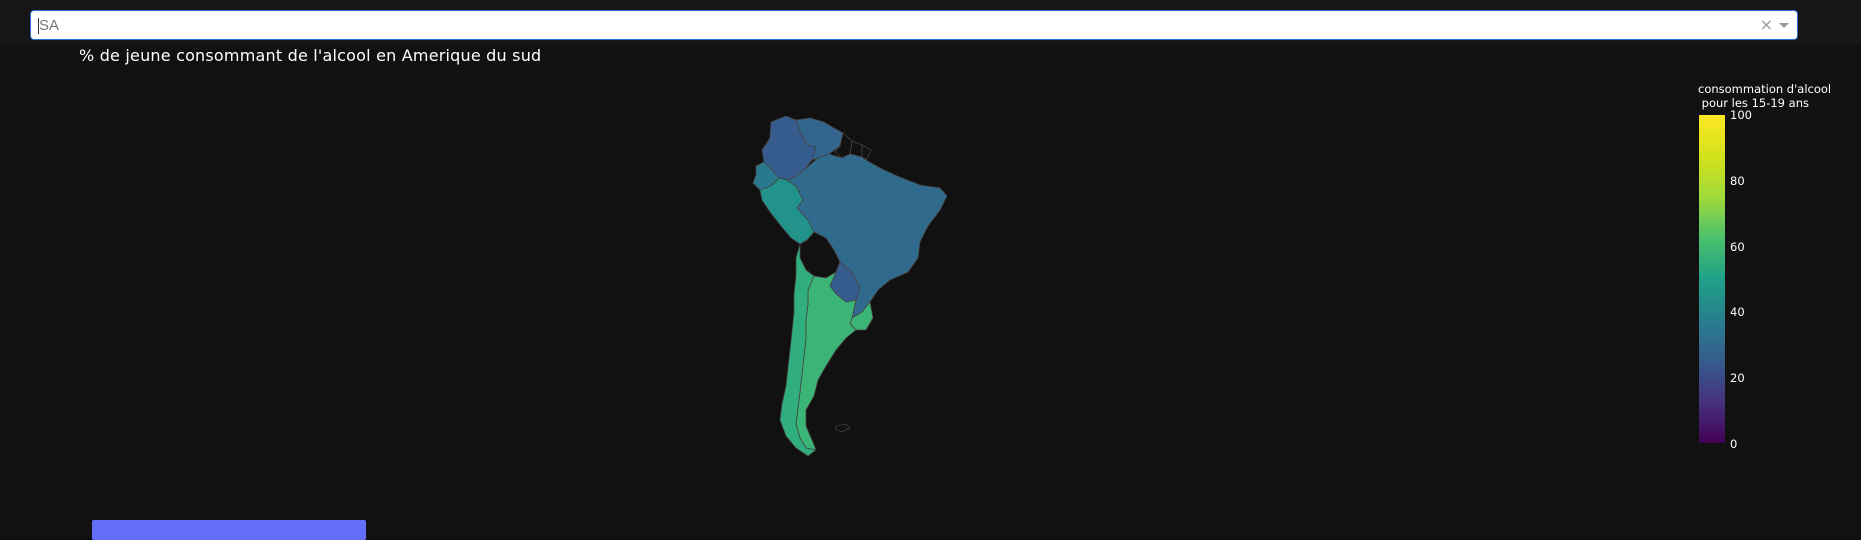  What do you see at coordinates (1737, 312) in the screenshot?
I see `colorbar-tick-40: 40` at bounding box center [1737, 312].